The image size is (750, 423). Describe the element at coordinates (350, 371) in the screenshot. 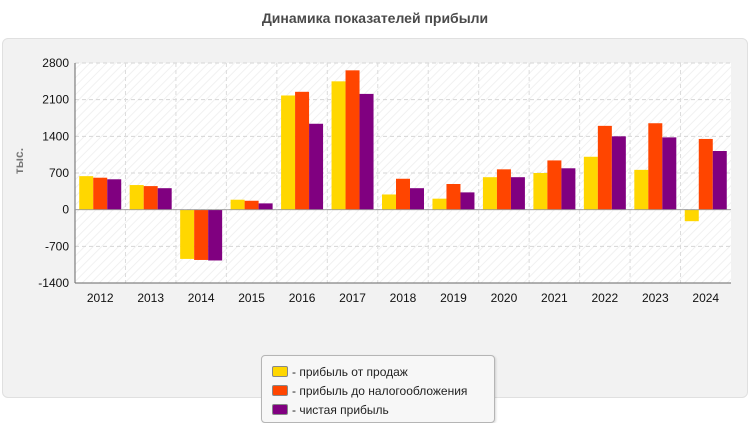

I see `legend-label-sales-profit: - прибыль от продаж` at that location.